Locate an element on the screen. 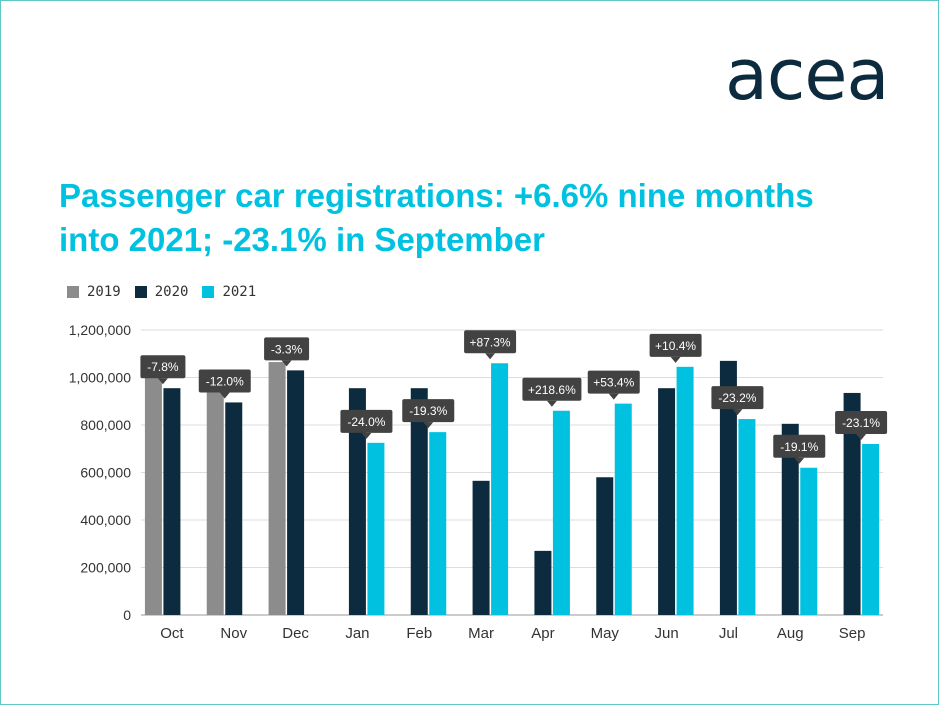 The height and width of the screenshot is (705, 939). legend-label-2020: 2020 is located at coordinates (171, 292).